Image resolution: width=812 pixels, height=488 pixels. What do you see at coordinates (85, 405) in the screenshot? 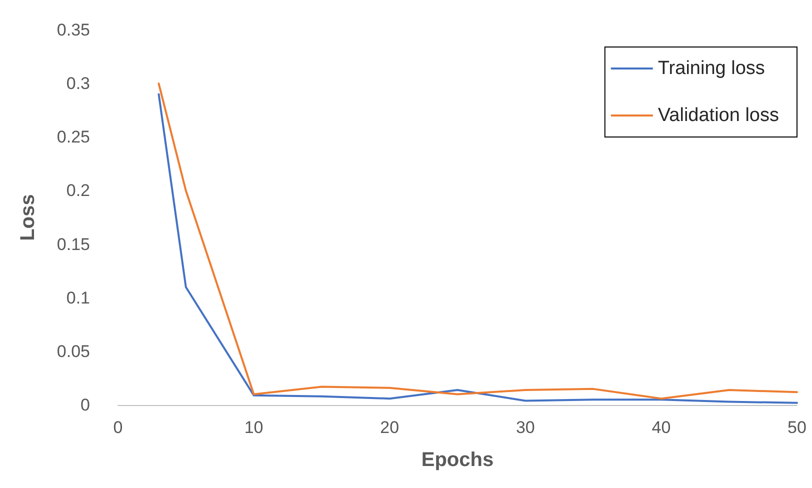
I see `y-tick-label: 0` at bounding box center [85, 405].